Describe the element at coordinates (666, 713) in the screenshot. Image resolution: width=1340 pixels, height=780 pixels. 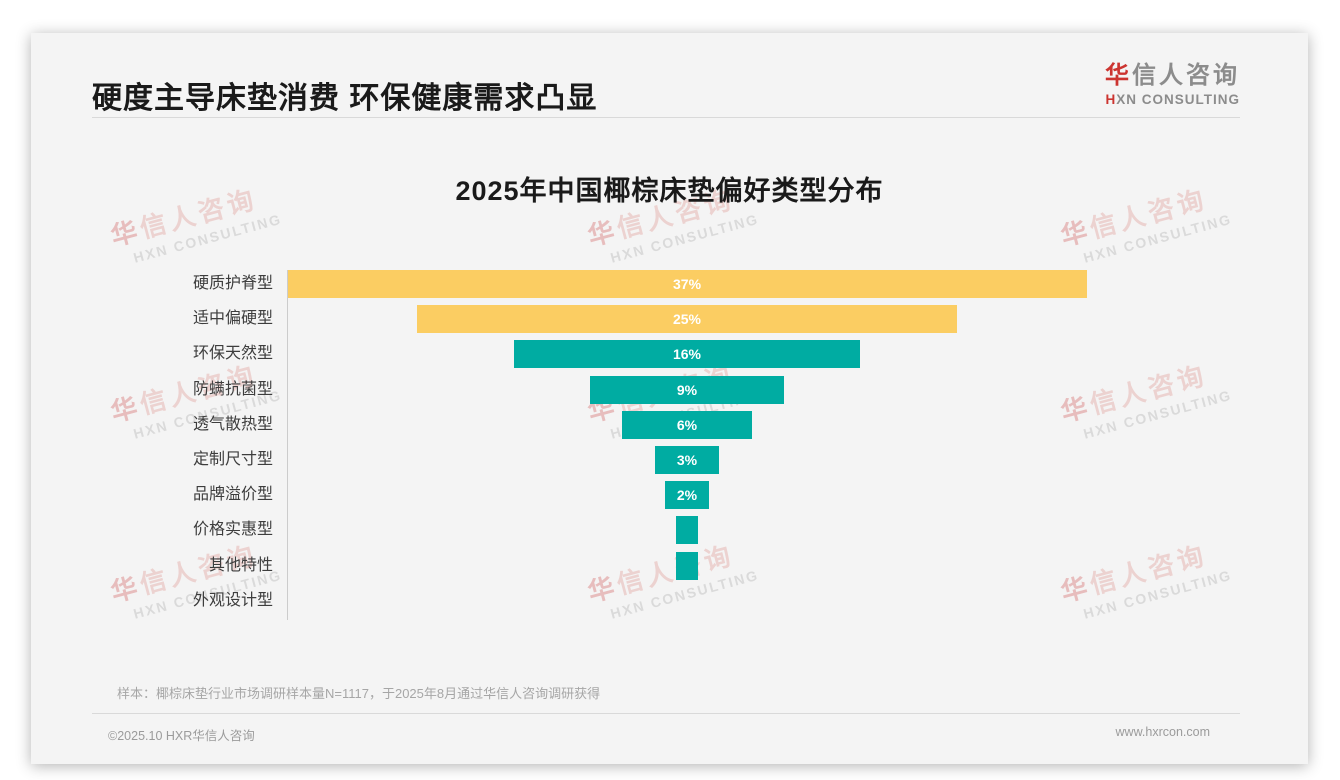
I see `footer-divider` at that location.